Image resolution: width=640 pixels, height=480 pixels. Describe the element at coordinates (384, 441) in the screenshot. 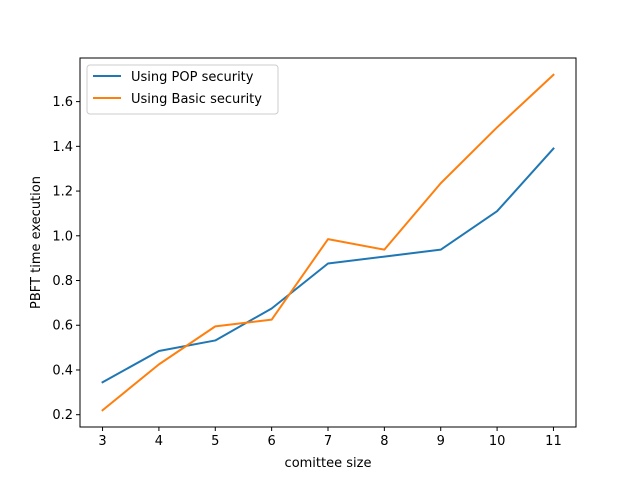

I see `x-tick-label: 8` at that location.